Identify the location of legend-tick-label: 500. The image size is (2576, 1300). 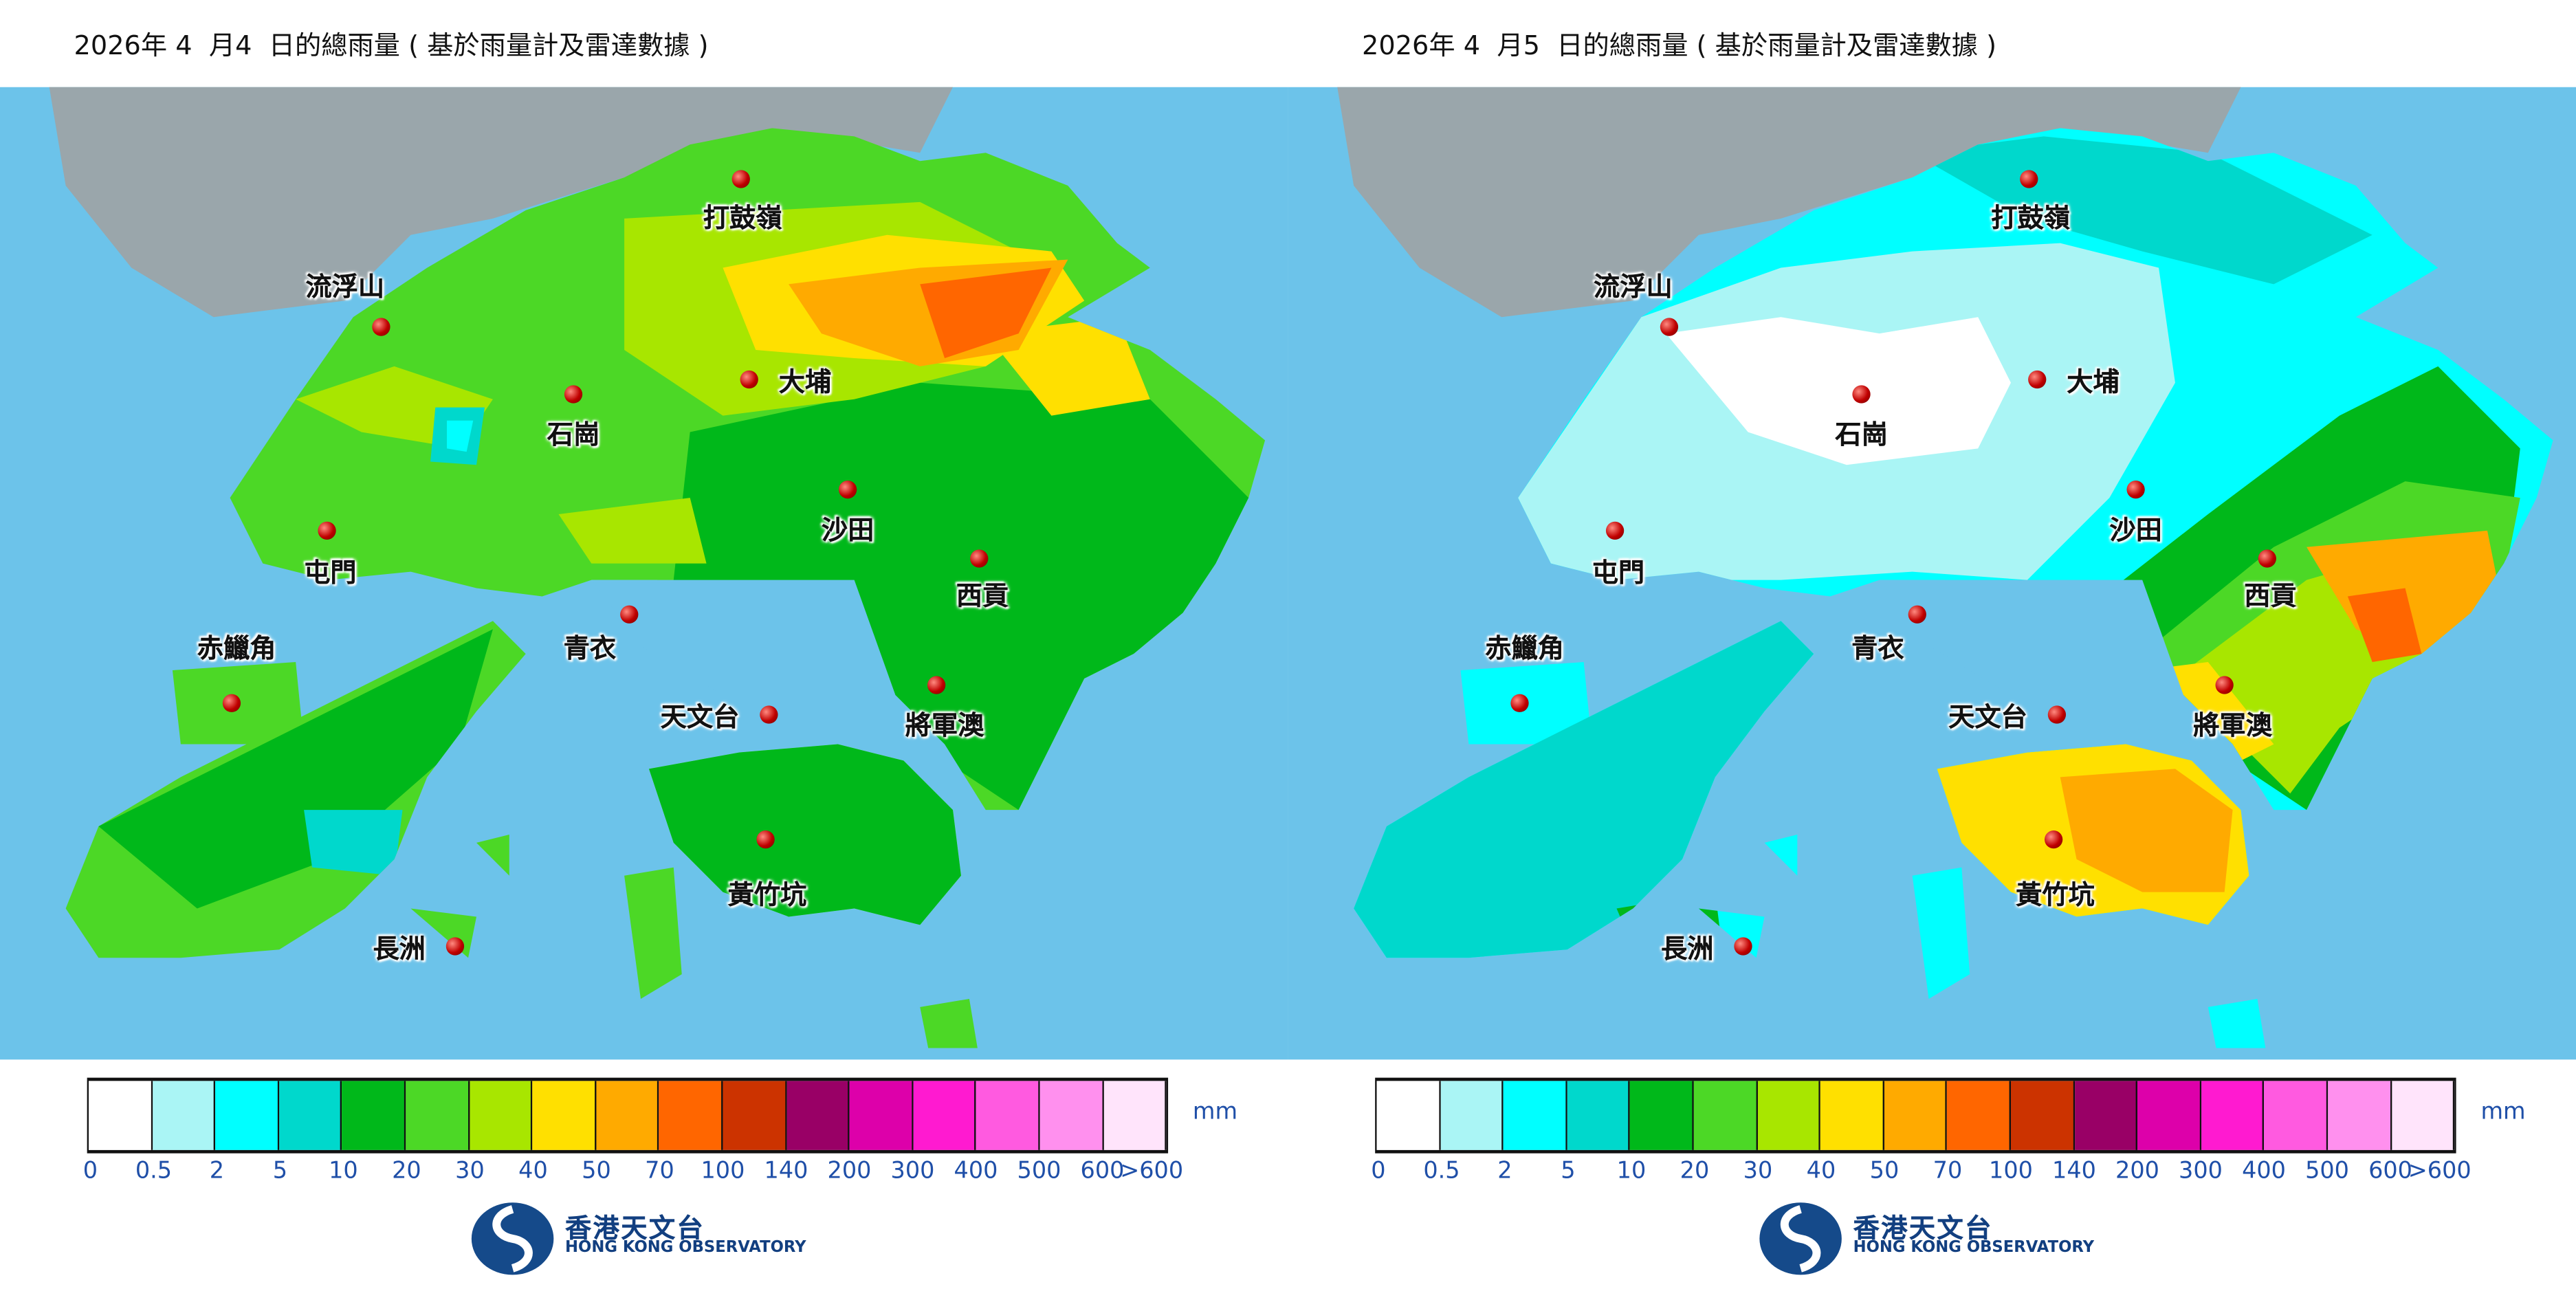
(1039, 1171).